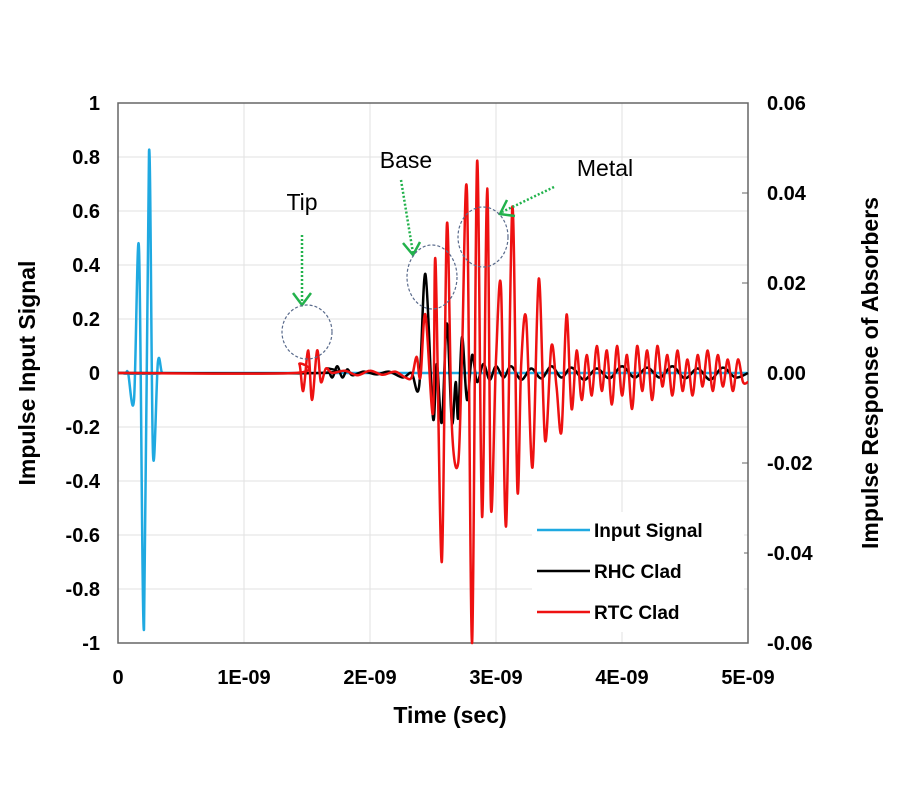 The image size is (900, 800). I want to click on y2-tick-label: 0.02, so click(786, 284).